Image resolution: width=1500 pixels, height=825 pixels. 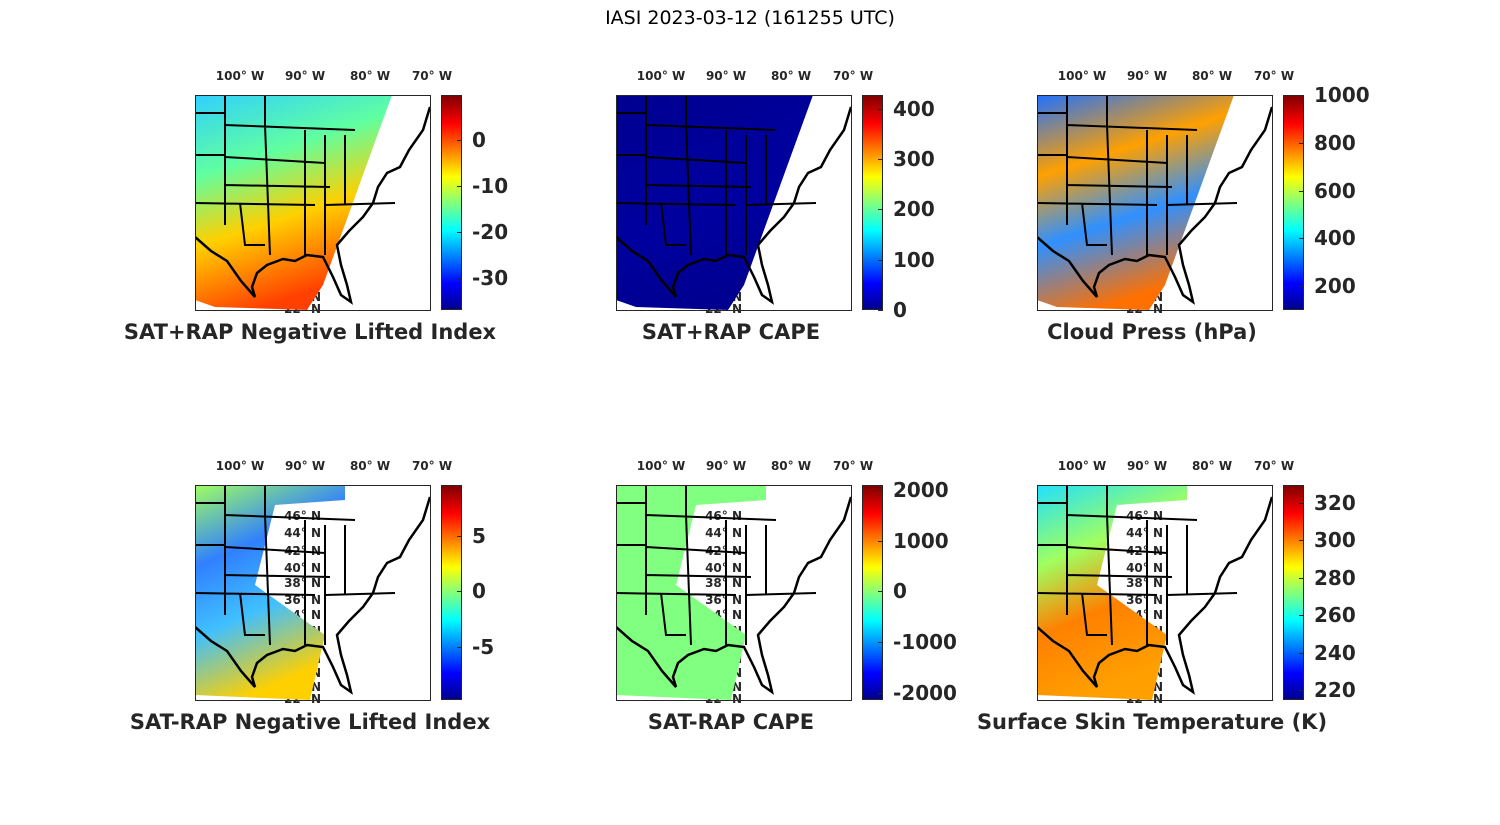 I want to click on figure-title: IASI 2023-03-12 (161255 UTC), so click(x=750, y=18).